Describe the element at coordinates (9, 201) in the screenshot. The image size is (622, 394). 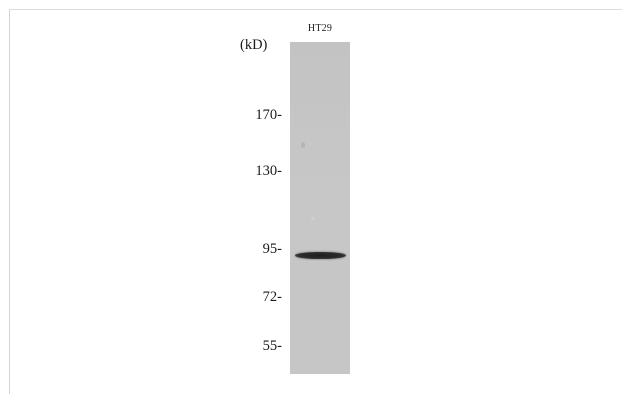
I see `frame-left-border` at that location.